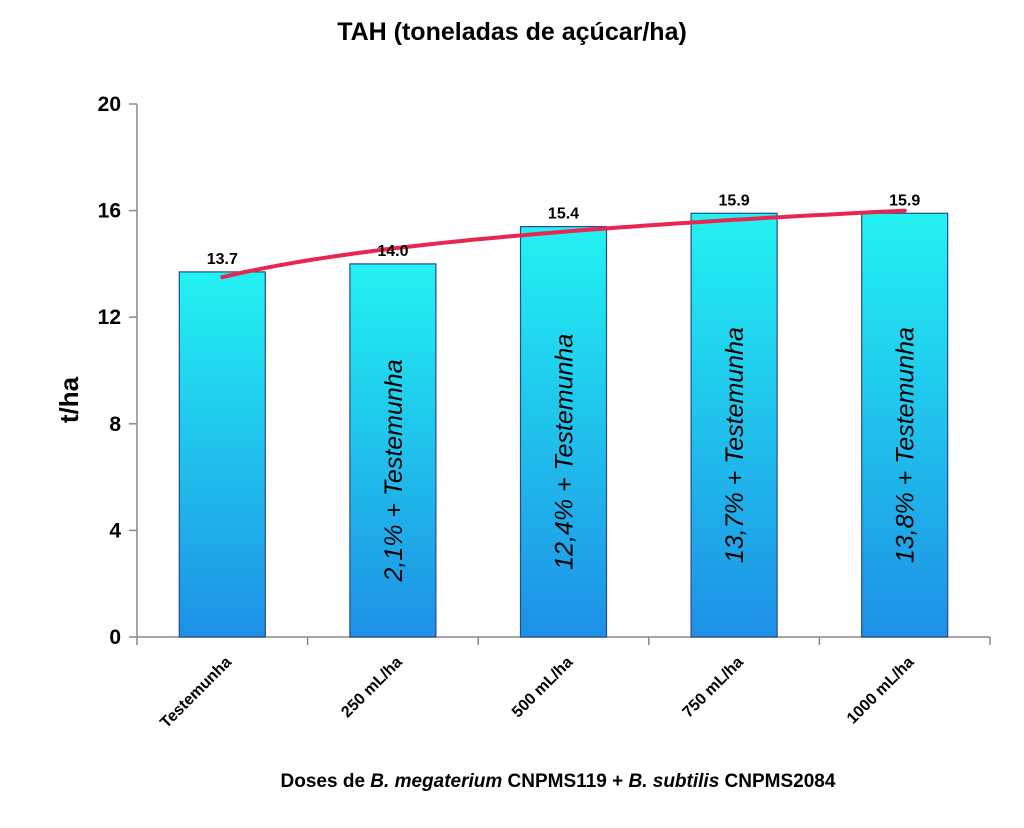  Describe the element at coordinates (565, 452) in the screenshot. I see `bar-annotation: 12,4% + Testemunha` at that location.